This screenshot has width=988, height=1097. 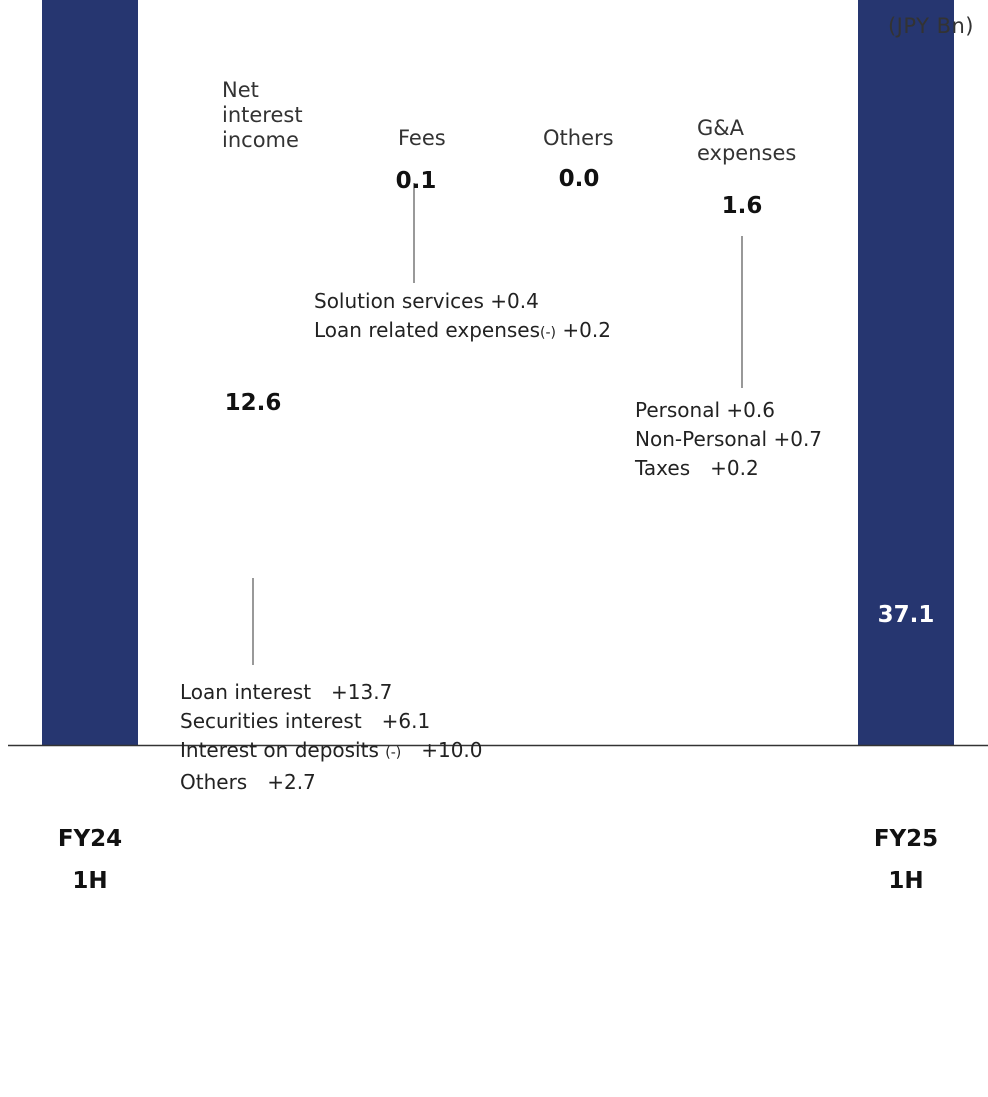 I want to click on annotation-text: Interest on deposits, so click(x=283, y=750).